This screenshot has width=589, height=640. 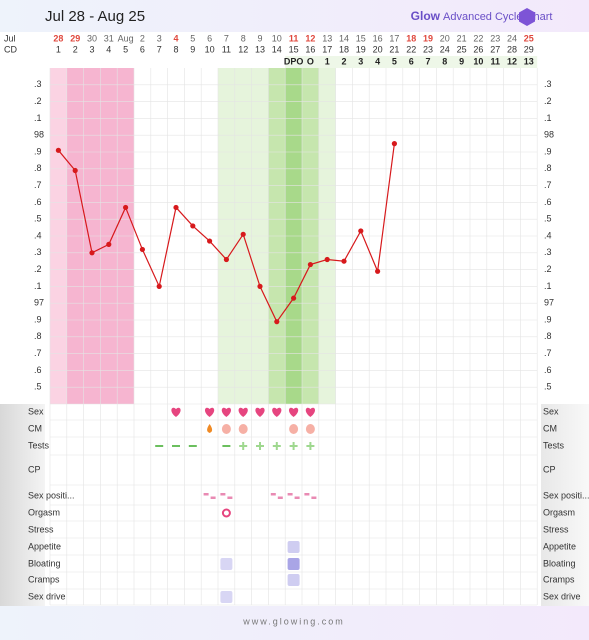 I want to click on date-label: 18, so click(x=411, y=38).